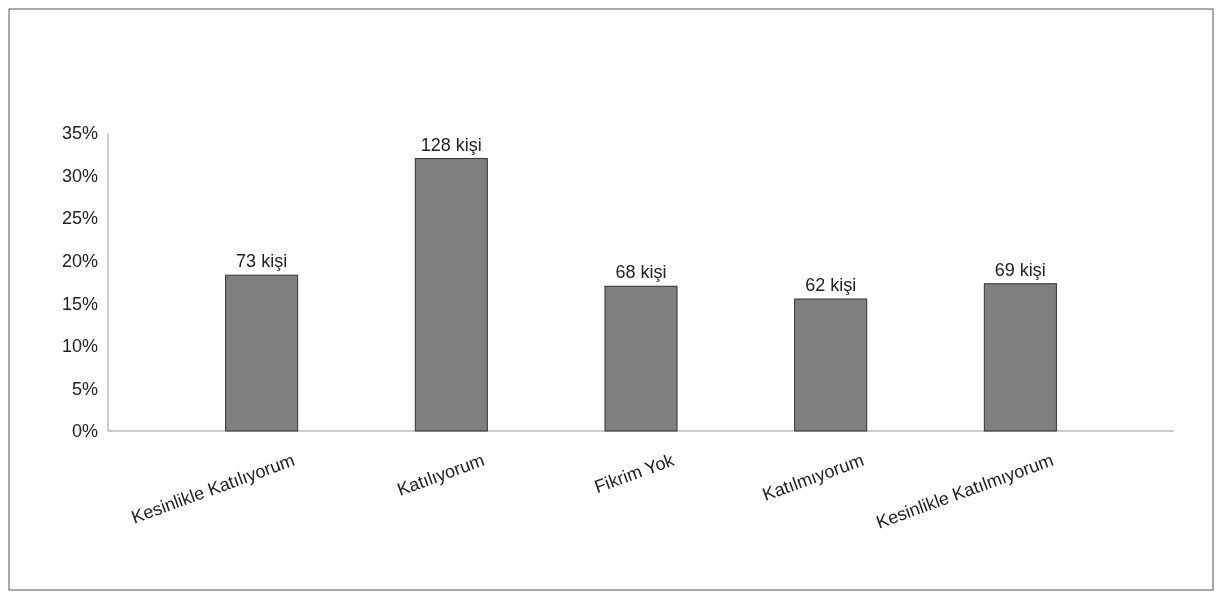 This screenshot has height=599, width=1222. Describe the element at coordinates (84, 431) in the screenshot. I see `y-tick-label: 0%` at that location.